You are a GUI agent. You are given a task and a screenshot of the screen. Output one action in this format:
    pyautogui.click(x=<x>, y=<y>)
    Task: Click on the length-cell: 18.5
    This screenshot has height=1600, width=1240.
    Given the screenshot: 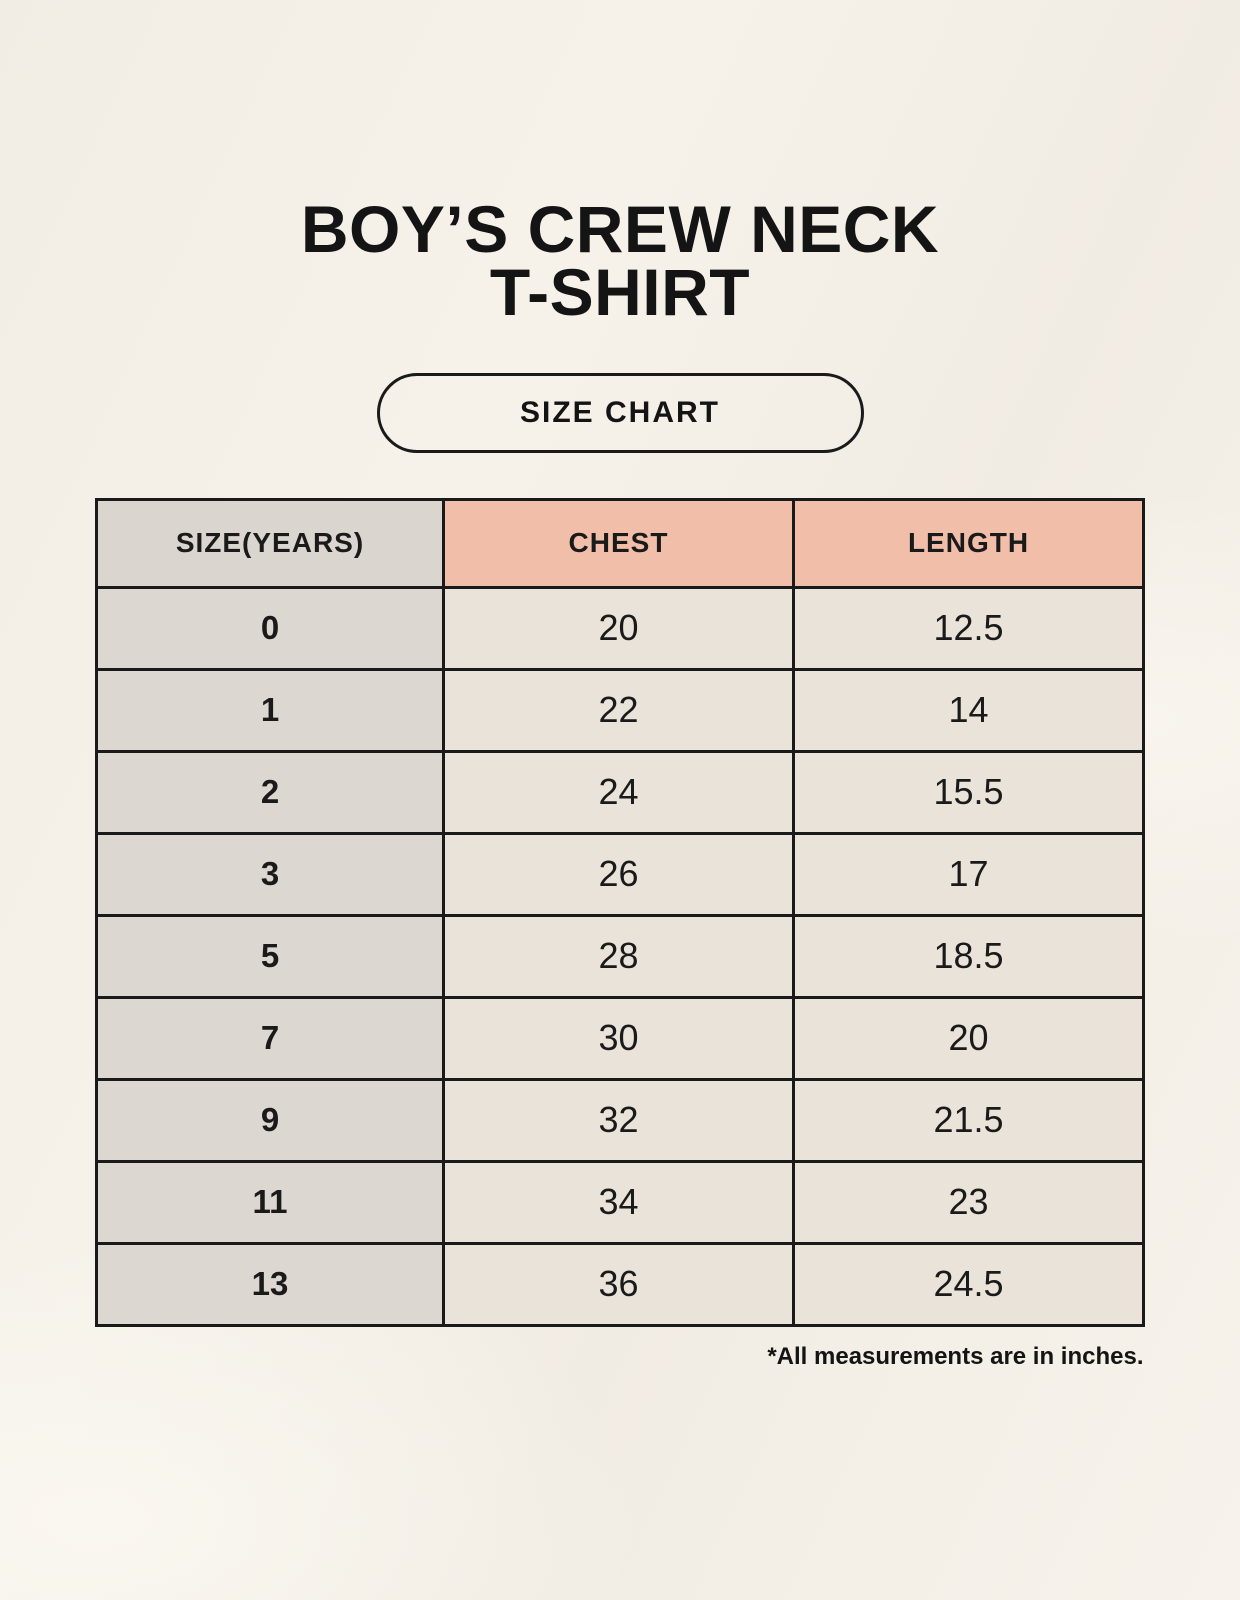 What is the action you would take?
    pyautogui.click(x=968, y=956)
    